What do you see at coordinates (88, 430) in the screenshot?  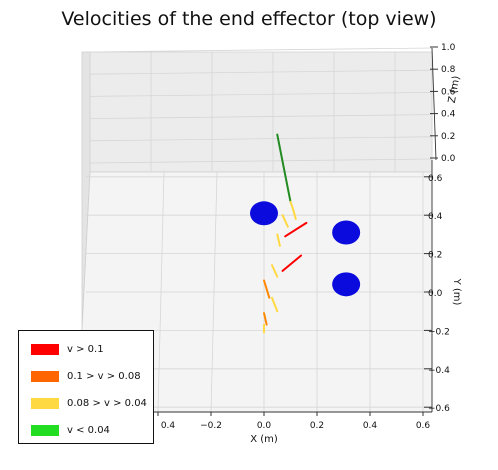 I see `legend-label: v < 0.04` at bounding box center [88, 430].